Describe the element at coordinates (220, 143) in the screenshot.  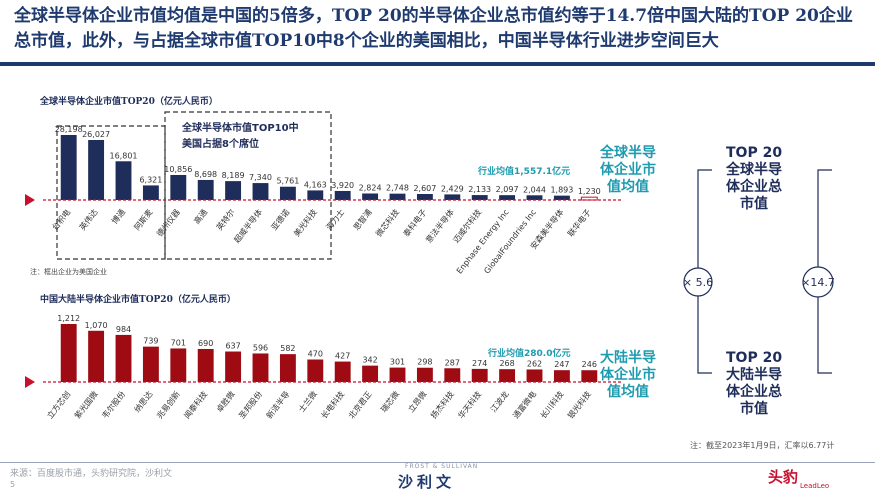
I see `highlight-box-label-2: 美国占据8个席位` at that location.